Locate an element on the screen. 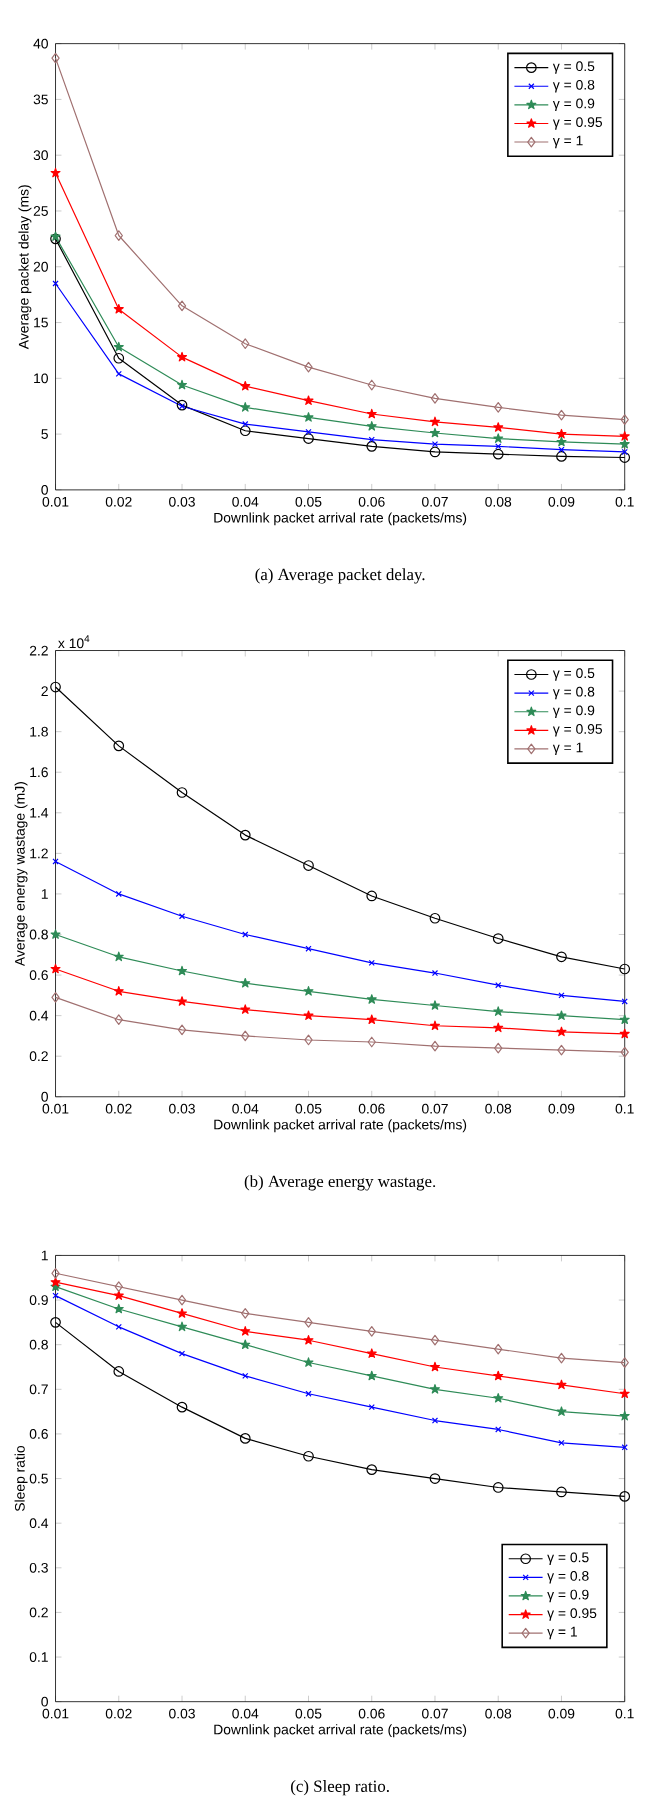 The width and height of the screenshot is (648, 1802). text: (c) Sleep ratio. is located at coordinates (339, 1788).